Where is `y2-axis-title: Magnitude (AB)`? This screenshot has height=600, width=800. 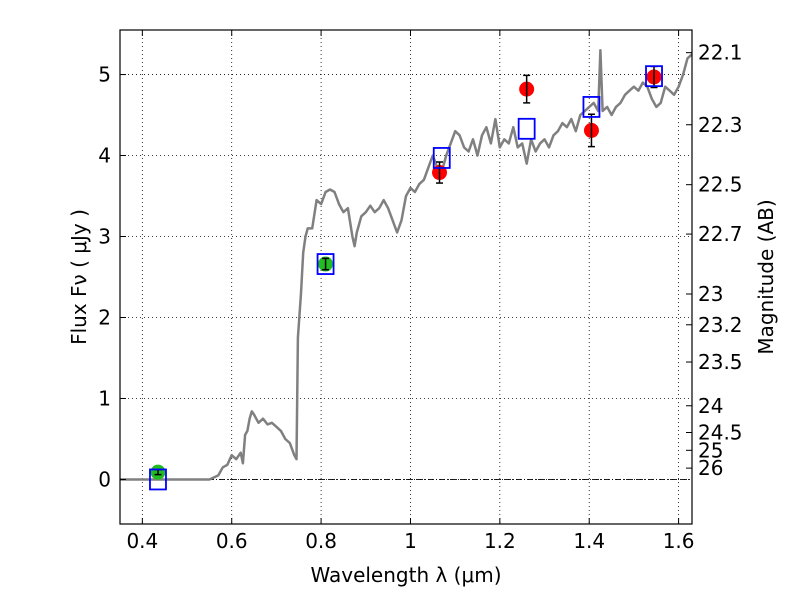 y2-axis-title: Magnitude (AB) is located at coordinates (766, 276).